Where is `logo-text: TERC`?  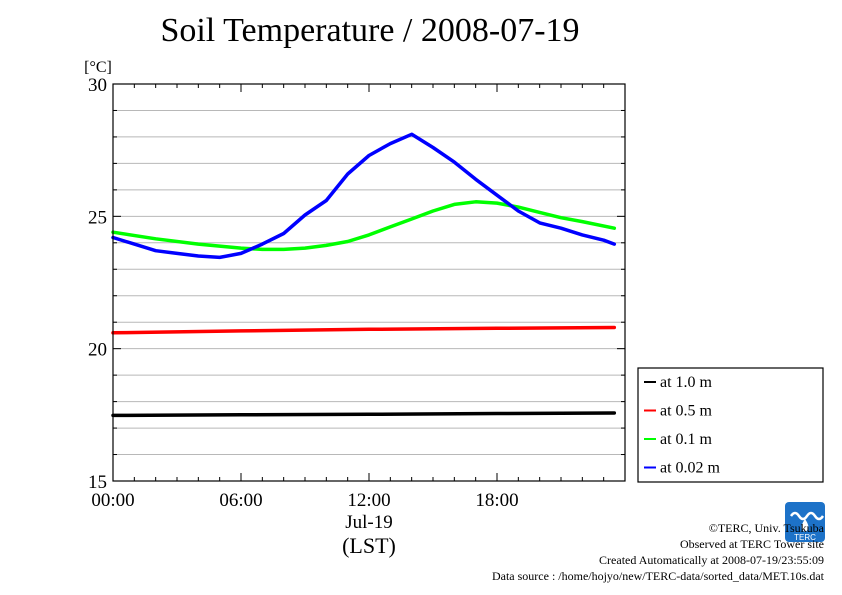 logo-text: TERC is located at coordinates (805, 537).